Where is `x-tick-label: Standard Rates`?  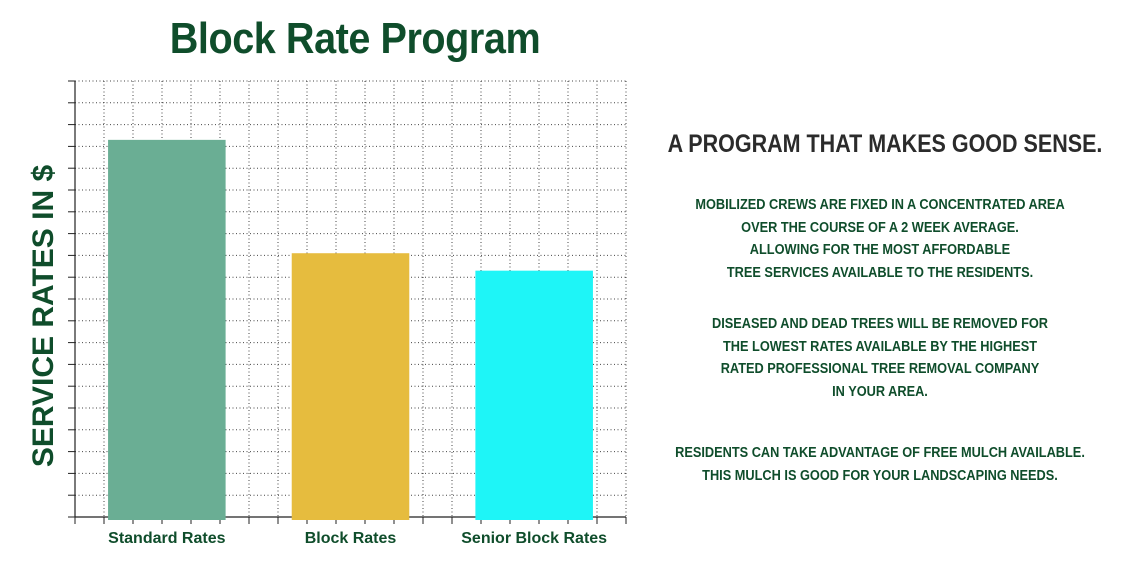
x-tick-label: Standard Rates is located at coordinates (166, 538).